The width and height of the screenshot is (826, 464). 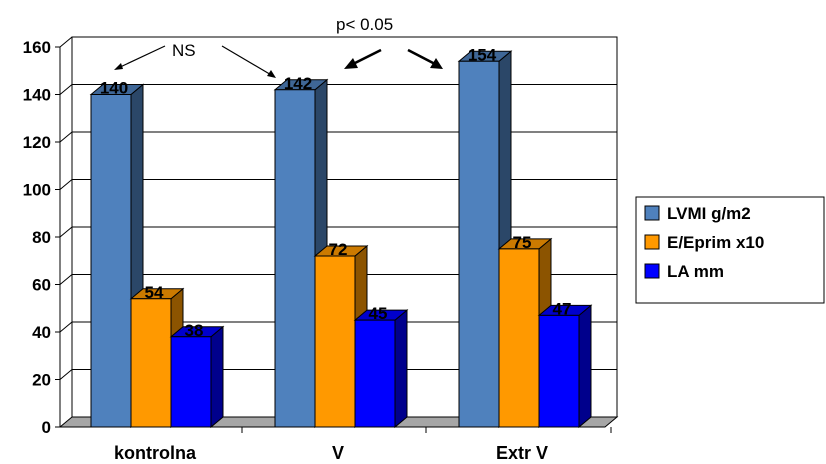 What do you see at coordinates (338, 453) in the screenshot?
I see `x-category-label: V` at bounding box center [338, 453].